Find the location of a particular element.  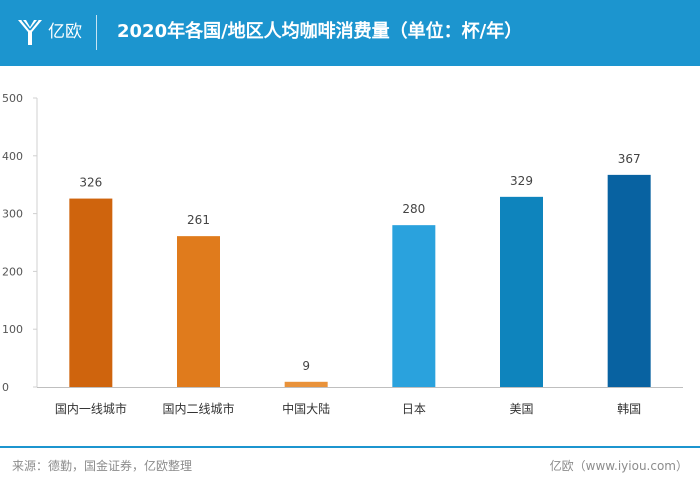

x-tick-label: 韩国 is located at coordinates (629, 408).